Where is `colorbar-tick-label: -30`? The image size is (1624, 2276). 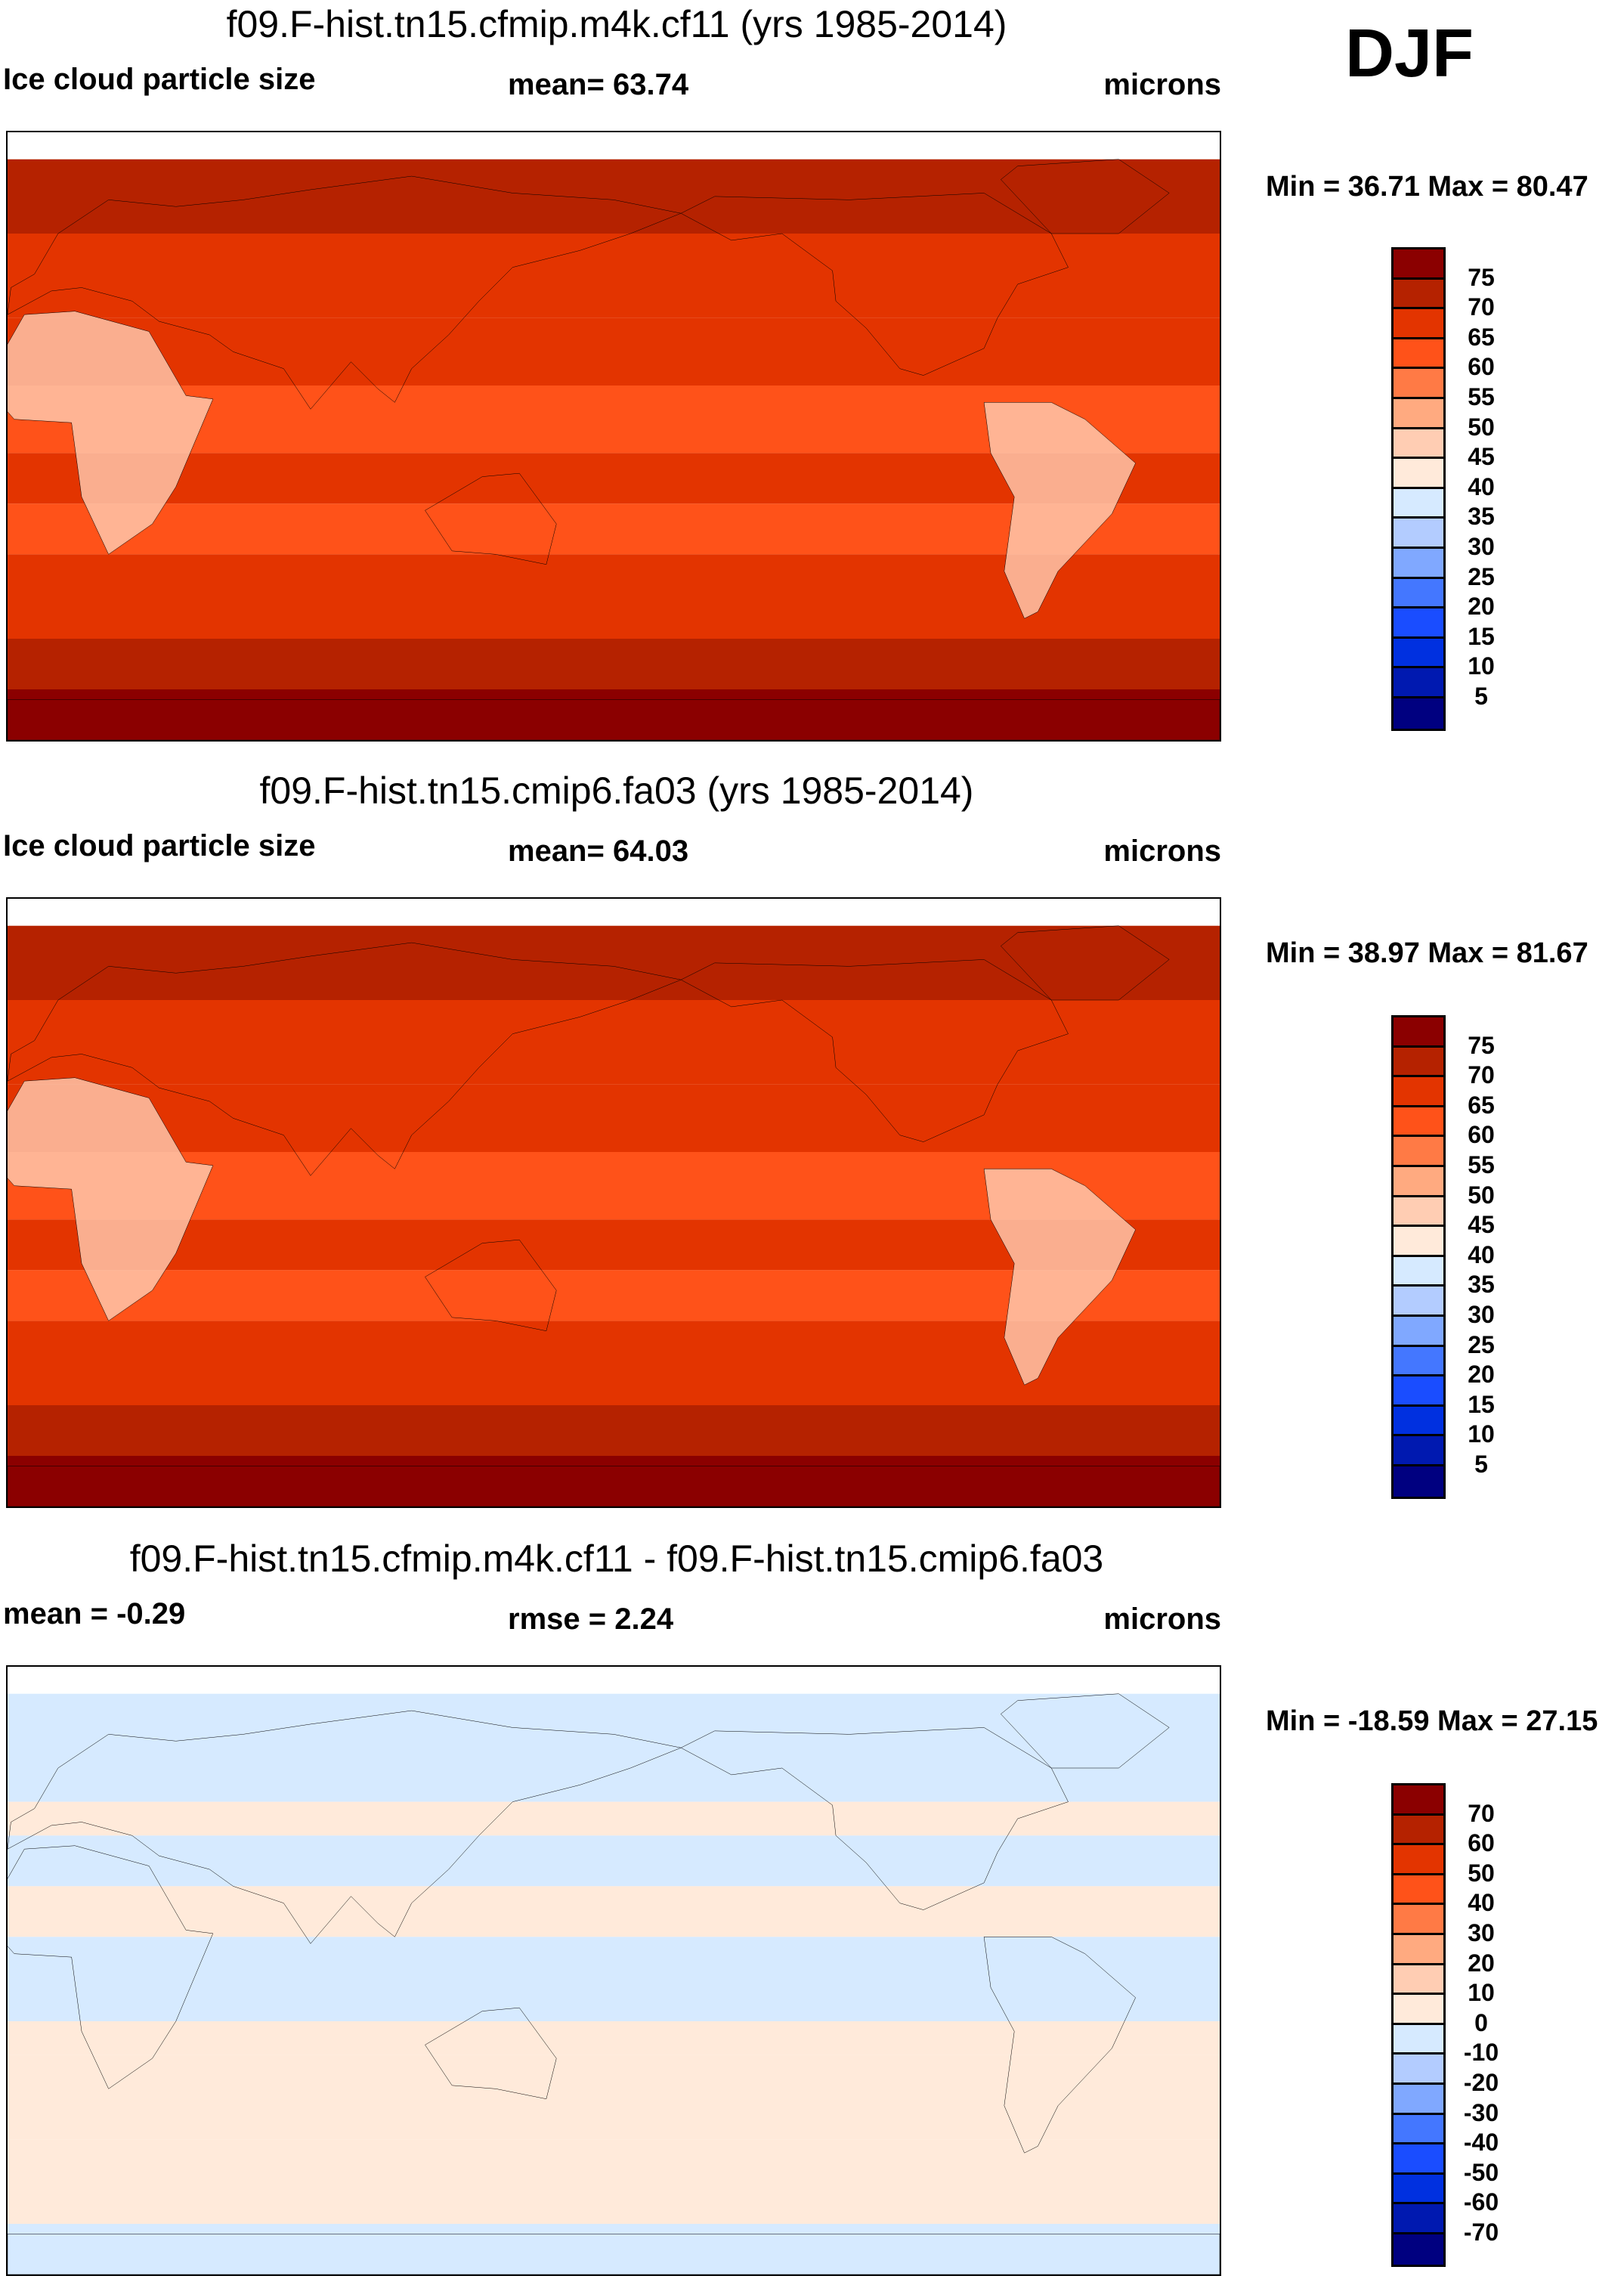 colorbar-tick-label: -30 is located at coordinates (1481, 2112).